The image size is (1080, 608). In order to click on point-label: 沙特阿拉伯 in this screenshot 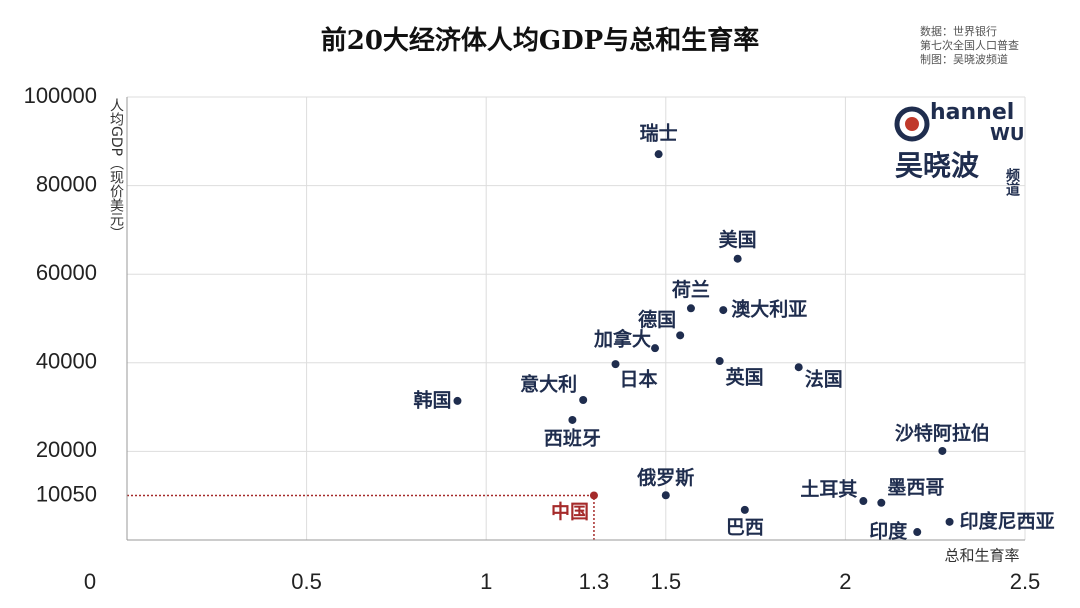, I will do `click(942, 432)`.